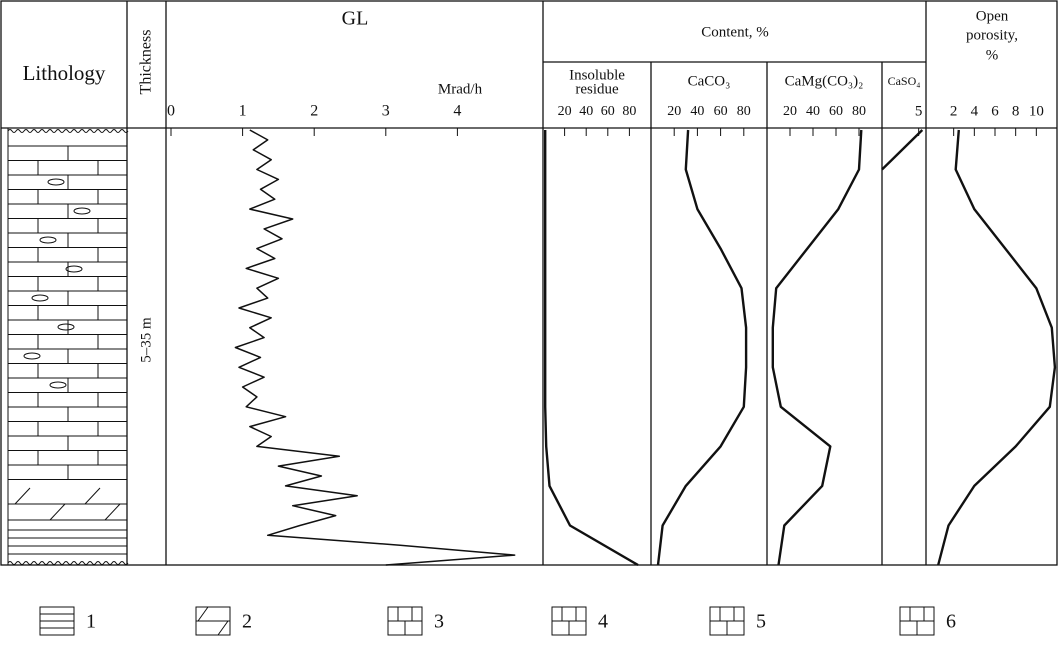 This screenshot has width=1058, height=648. Describe the element at coordinates (439, 622) in the screenshot. I see `legend-label: 3` at that location.